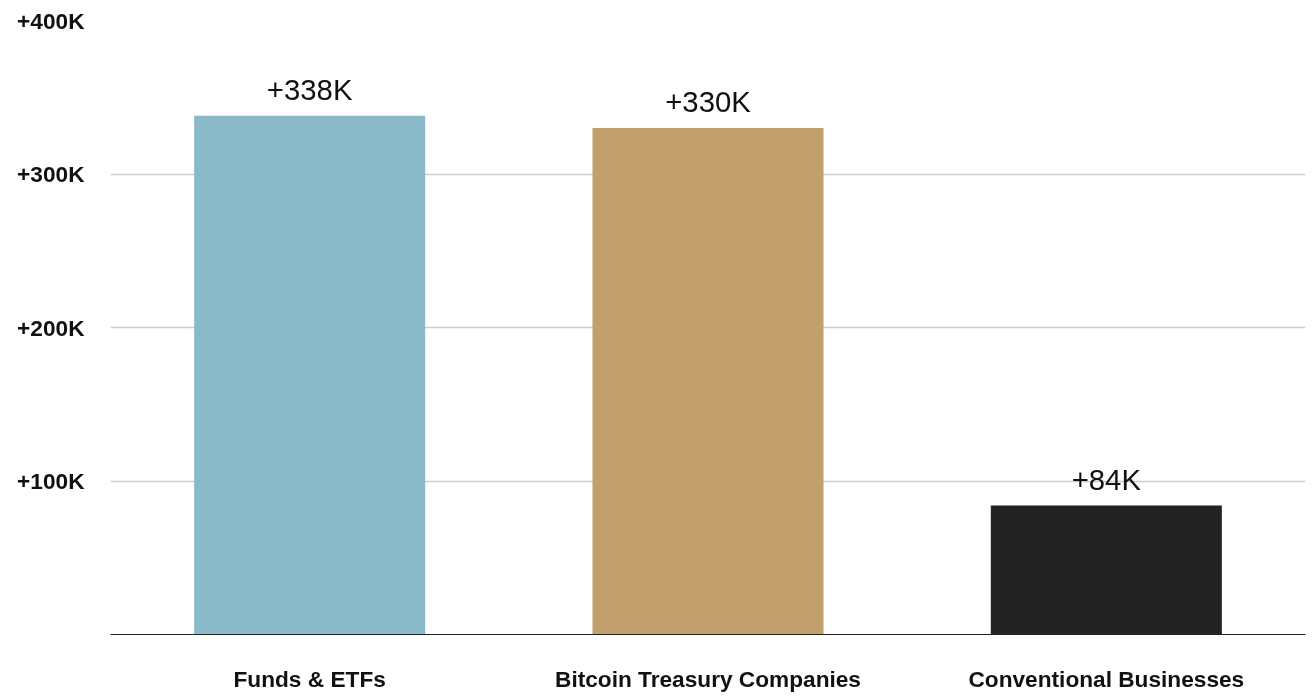 The width and height of the screenshot is (1315, 698). I want to click on data-label: +338K, so click(309, 89).